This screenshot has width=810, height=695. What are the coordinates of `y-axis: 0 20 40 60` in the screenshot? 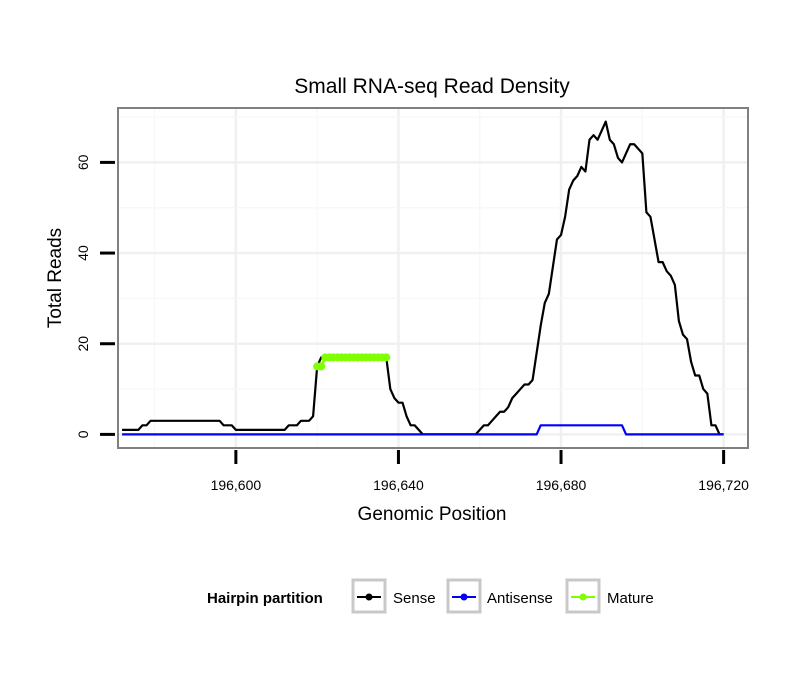 It's located at (95, 296).